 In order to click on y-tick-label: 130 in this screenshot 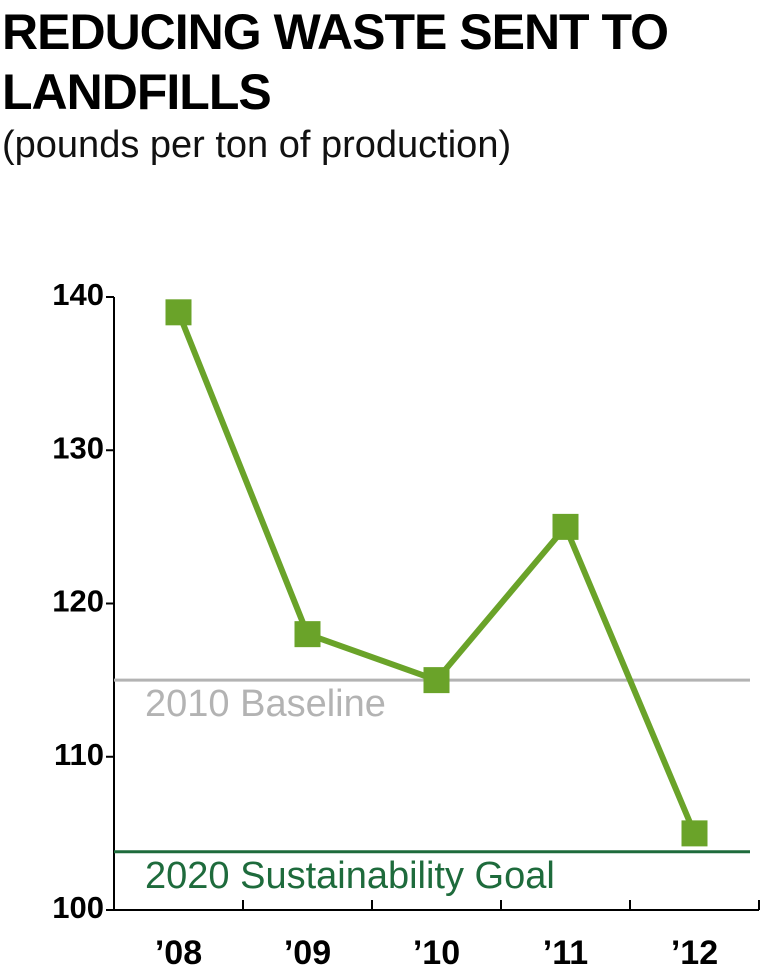, I will do `click(78, 447)`.